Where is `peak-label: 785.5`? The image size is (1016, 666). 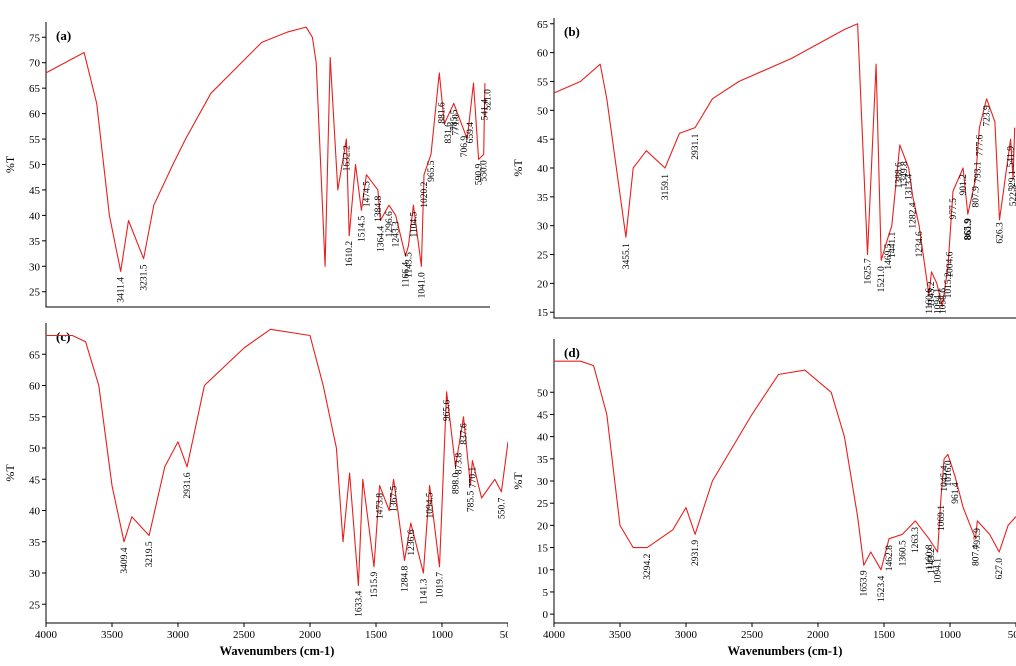
peak-label: 785.5 is located at coordinates (471, 502).